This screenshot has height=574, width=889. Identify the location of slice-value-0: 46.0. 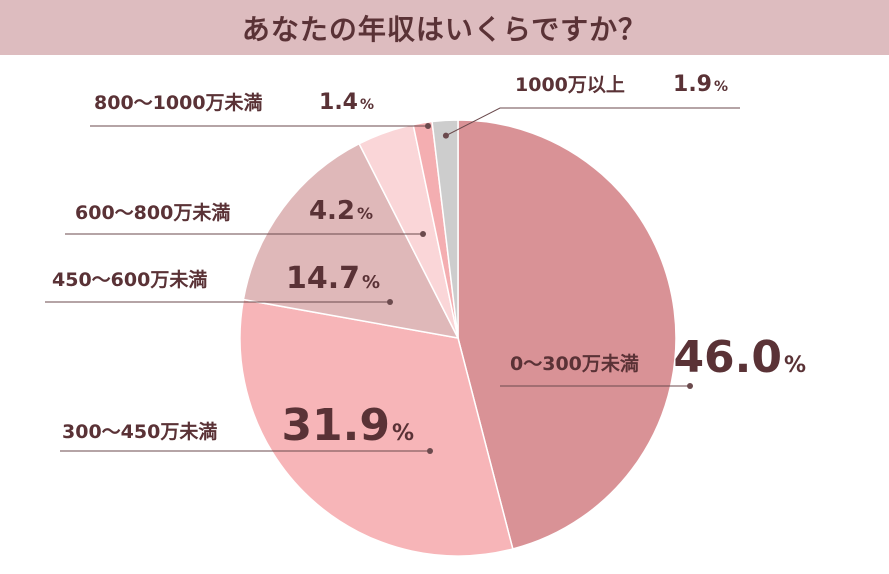
(727, 357).